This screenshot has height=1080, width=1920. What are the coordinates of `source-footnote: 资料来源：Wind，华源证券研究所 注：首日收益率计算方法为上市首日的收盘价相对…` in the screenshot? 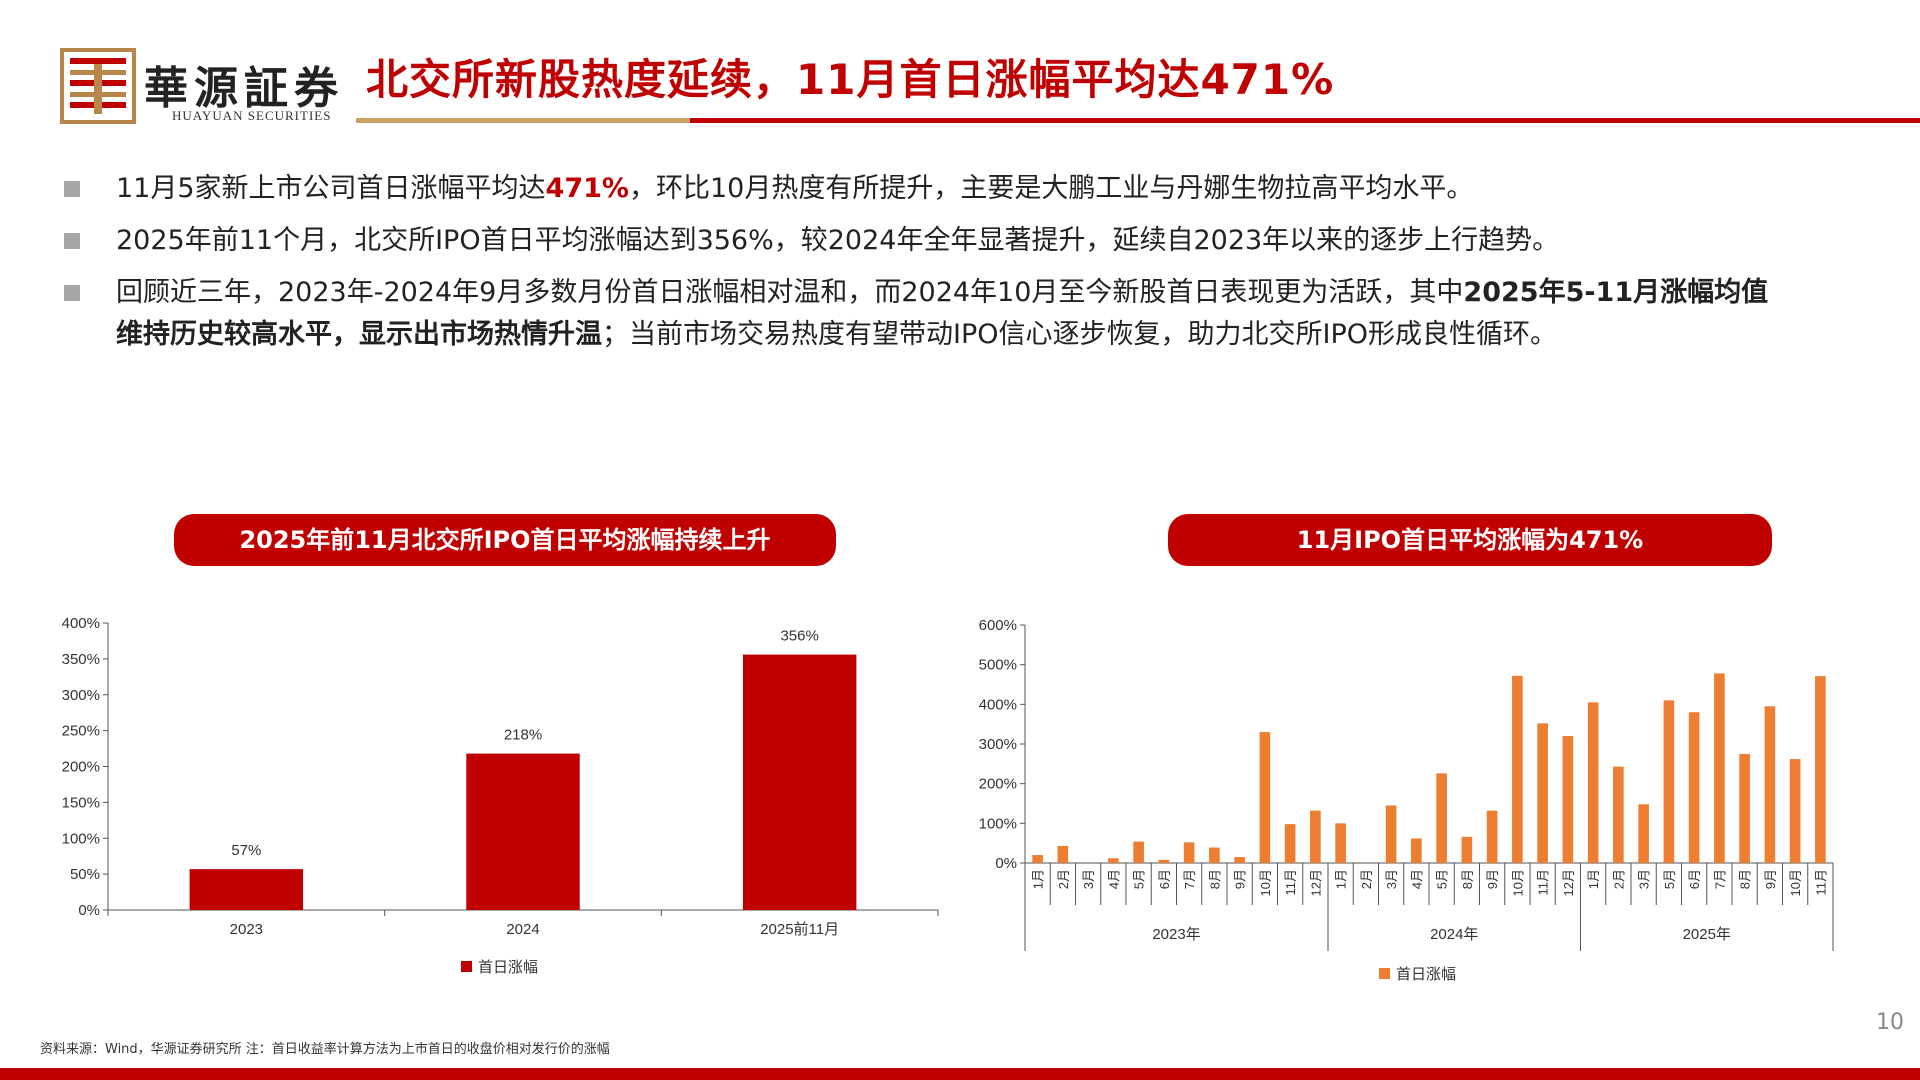 It's located at (325, 1049).